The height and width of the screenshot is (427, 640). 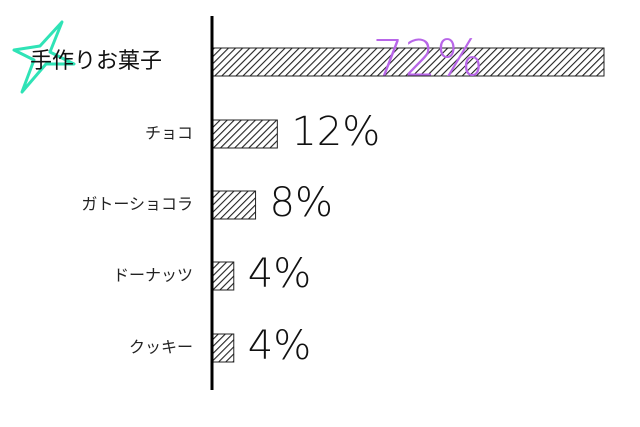 I want to click on star-icon, so click(x=44, y=57).